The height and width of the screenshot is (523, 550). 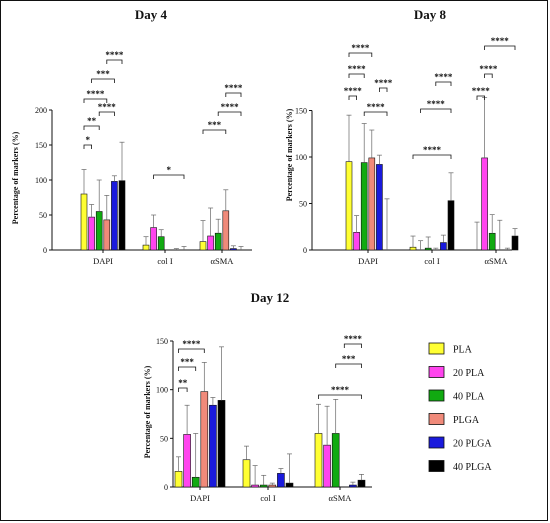 I want to click on legend-label: PLGA, so click(x=466, y=420).